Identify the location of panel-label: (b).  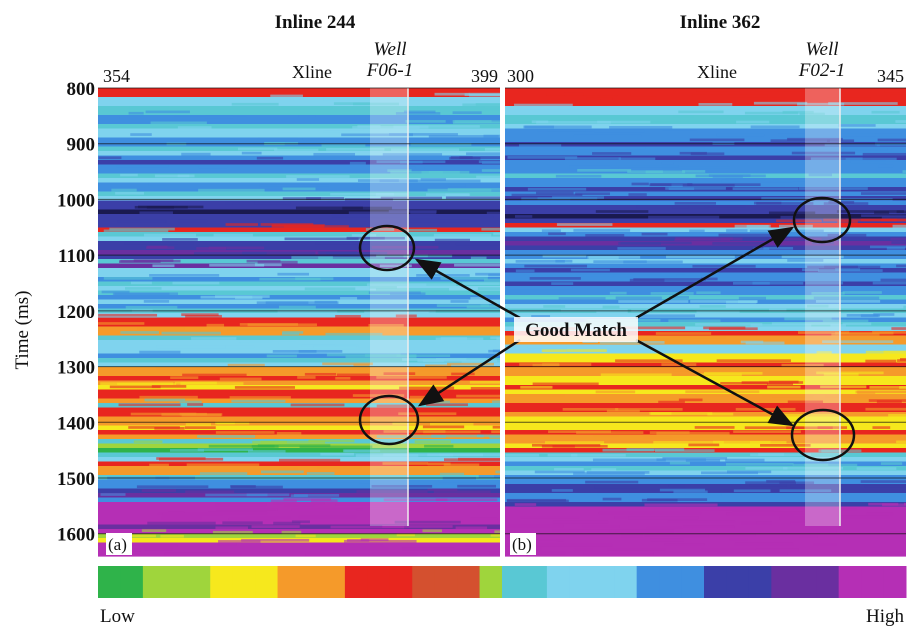
(522, 544).